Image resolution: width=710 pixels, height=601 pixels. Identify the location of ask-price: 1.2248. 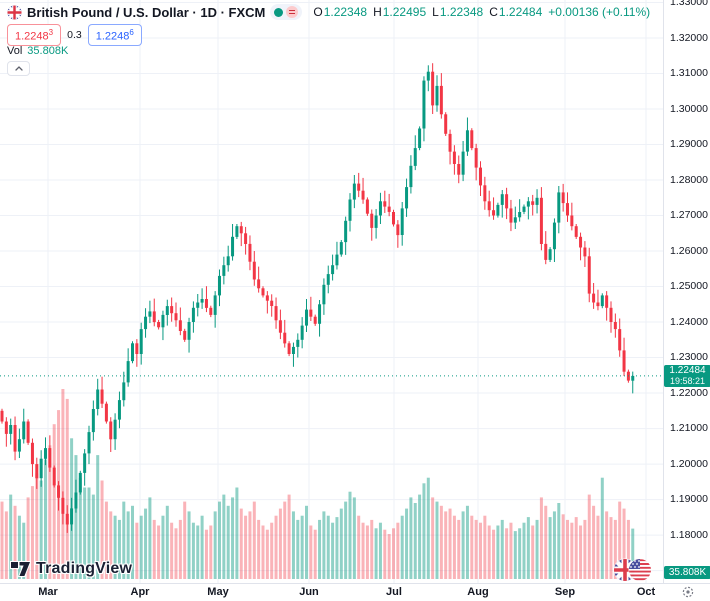
(112, 36).